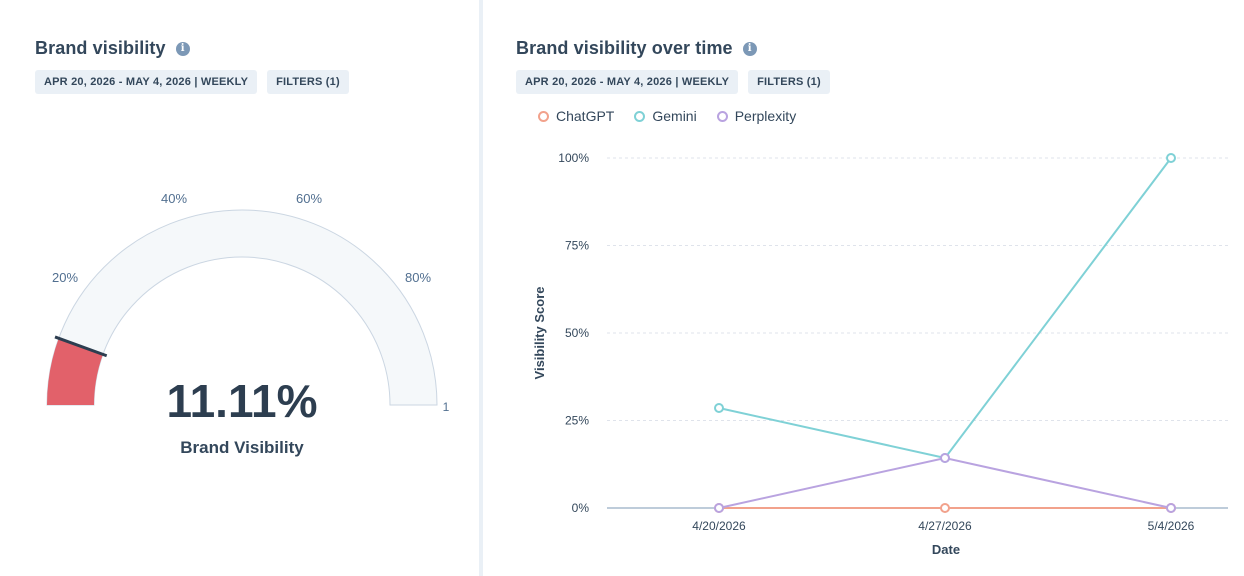 This screenshot has width=1244, height=576. What do you see at coordinates (946, 549) in the screenshot?
I see `x-axis-title: Date` at bounding box center [946, 549].